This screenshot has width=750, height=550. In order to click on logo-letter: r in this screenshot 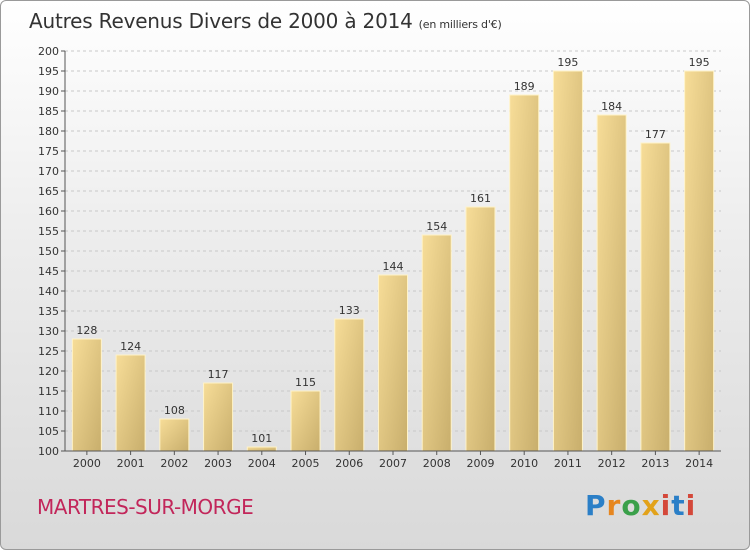, I will do `click(614, 505)`.